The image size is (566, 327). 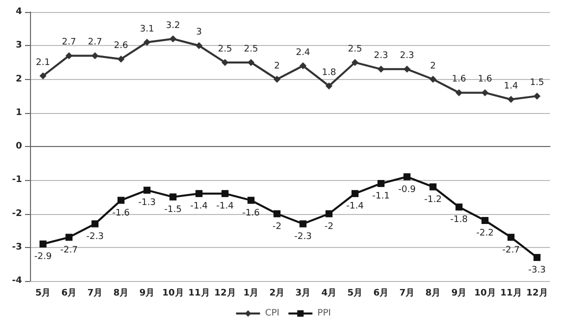 What do you see at coordinates (251, 293) in the screenshot?
I see `x-tick-label: 1月` at bounding box center [251, 293].